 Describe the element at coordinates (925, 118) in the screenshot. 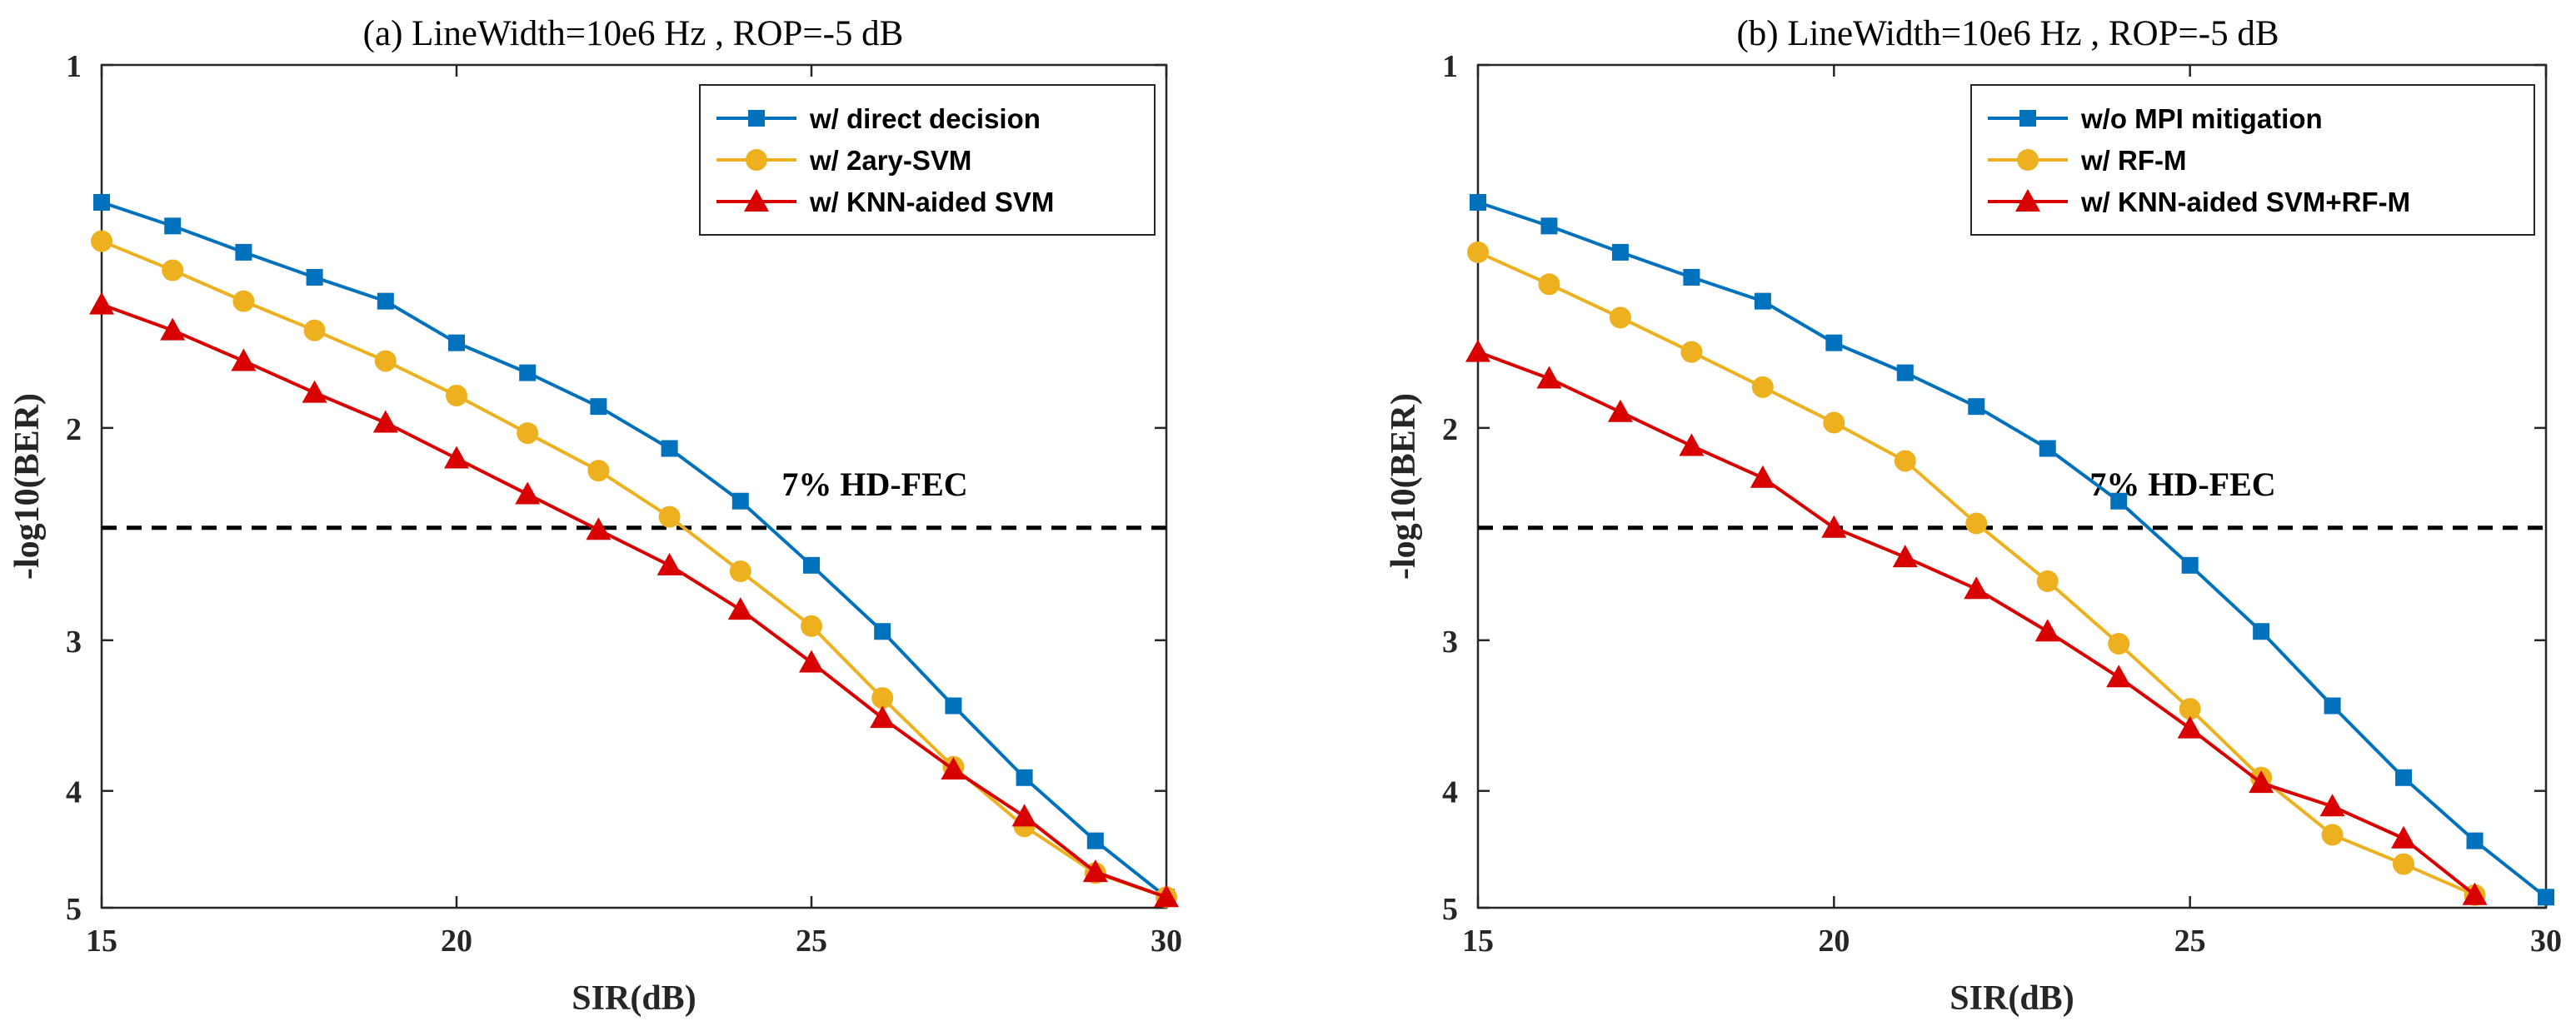

I see `legend-label-0: w/ direct decision` at that location.